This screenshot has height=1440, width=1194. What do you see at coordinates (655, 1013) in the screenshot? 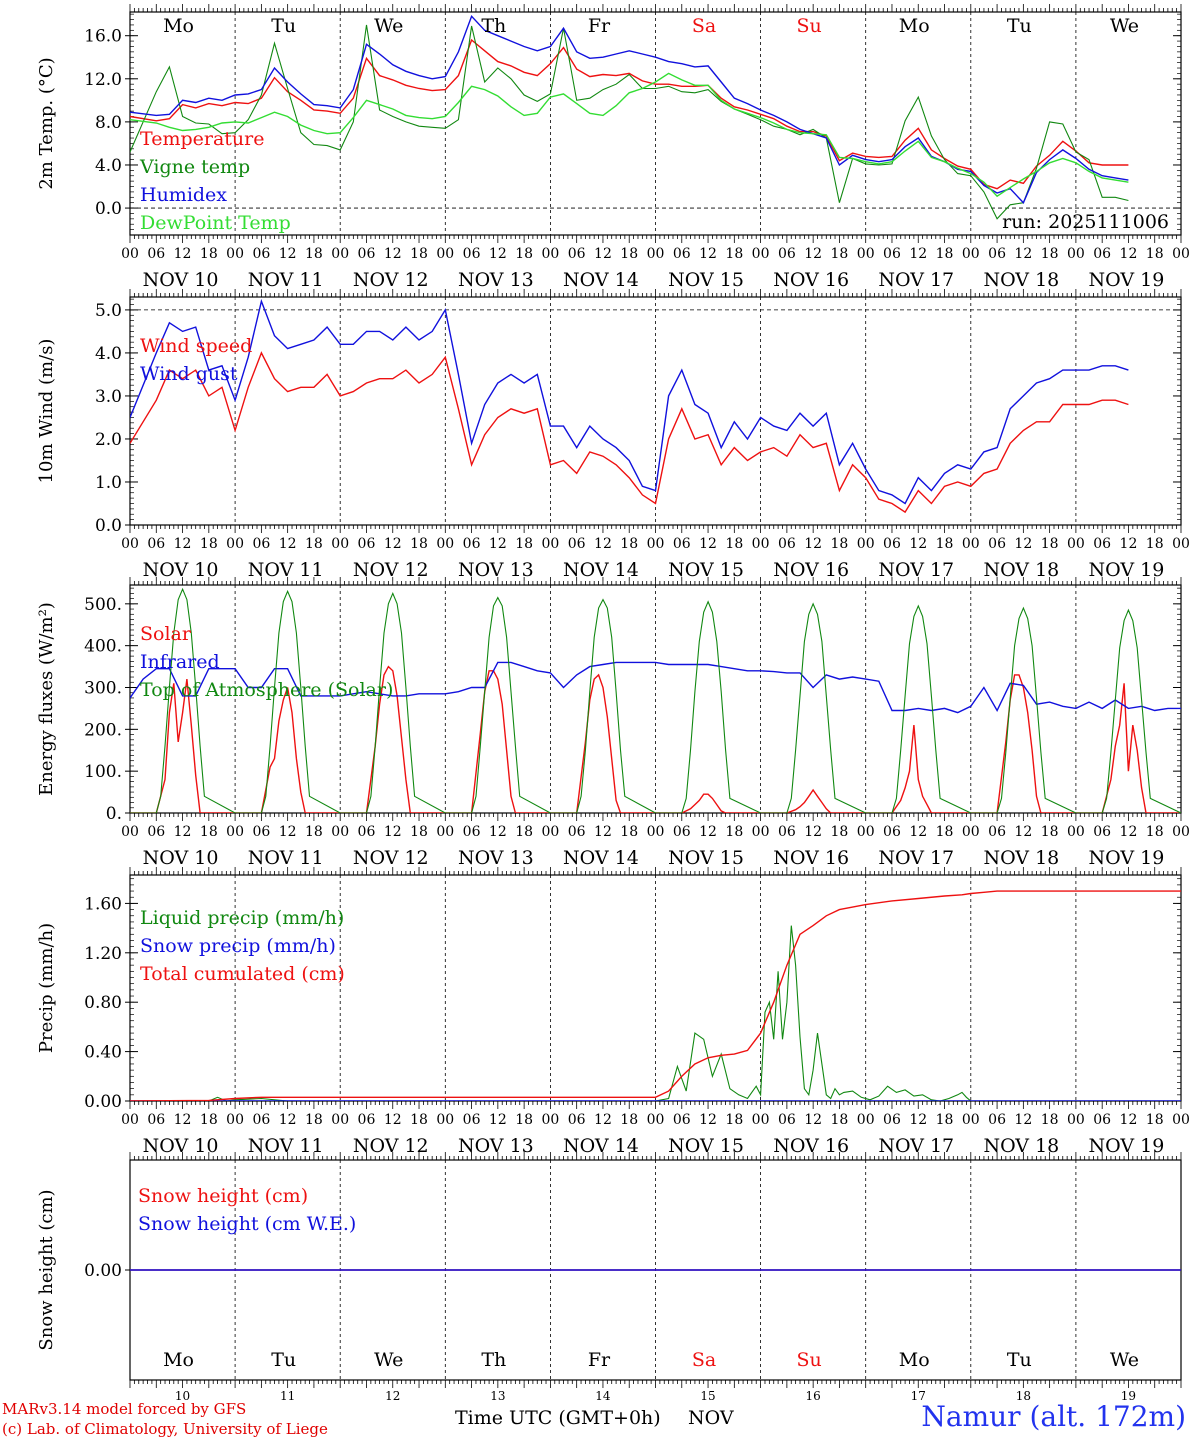
I see `series-line-liquid-precip-mm-h-` at bounding box center [655, 1013].